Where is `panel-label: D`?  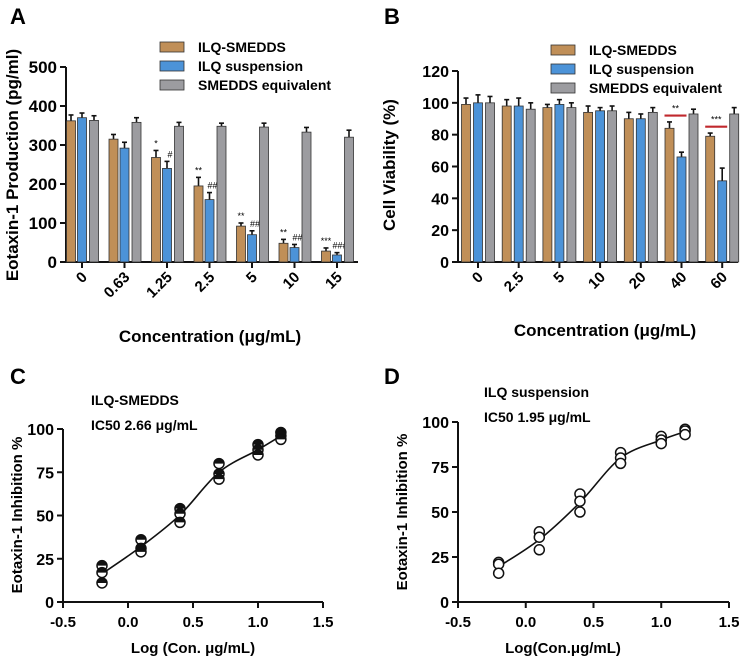 panel-label: D is located at coordinates (392, 376).